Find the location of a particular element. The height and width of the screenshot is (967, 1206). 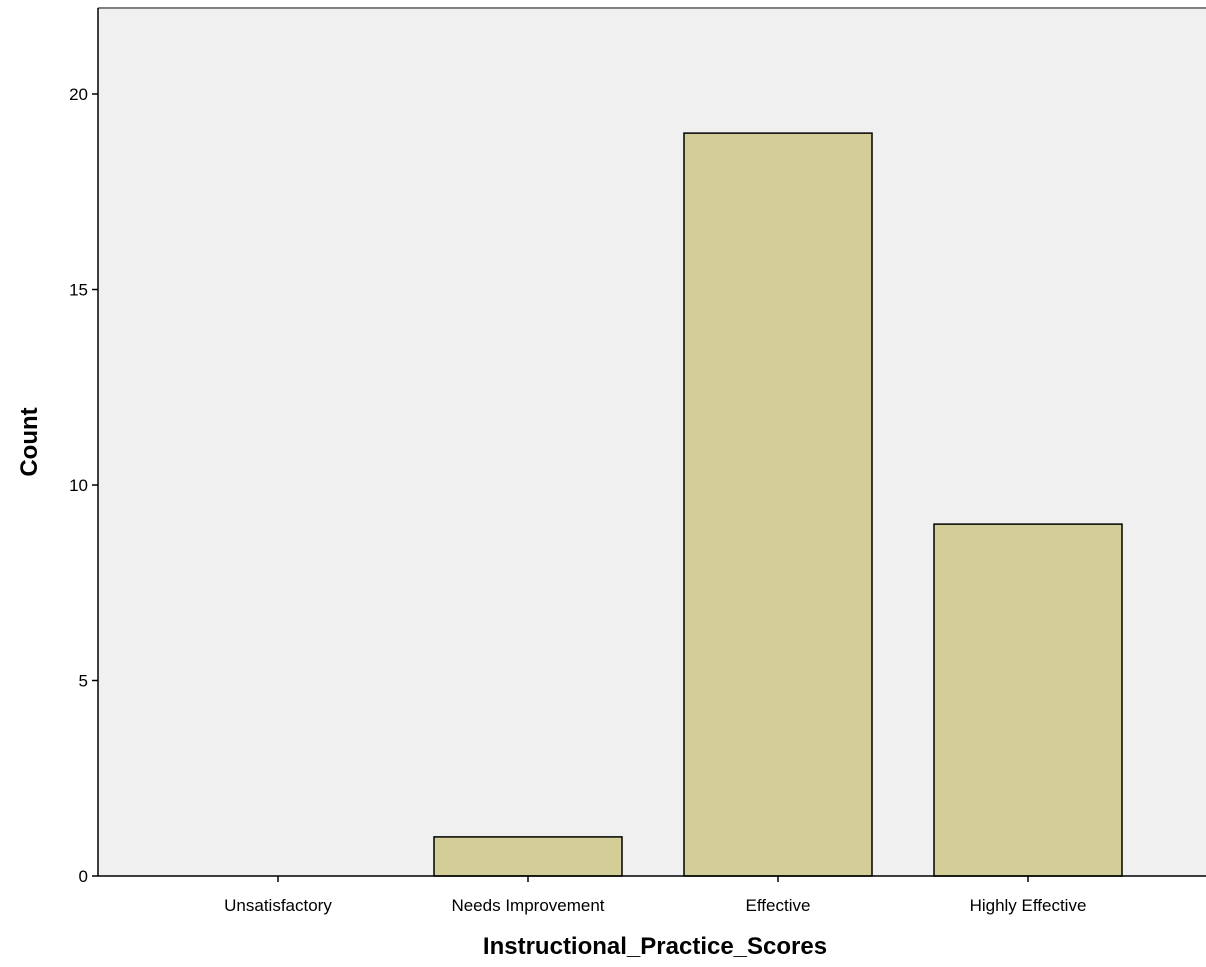

x-tick-label: Effective is located at coordinates (778, 905).